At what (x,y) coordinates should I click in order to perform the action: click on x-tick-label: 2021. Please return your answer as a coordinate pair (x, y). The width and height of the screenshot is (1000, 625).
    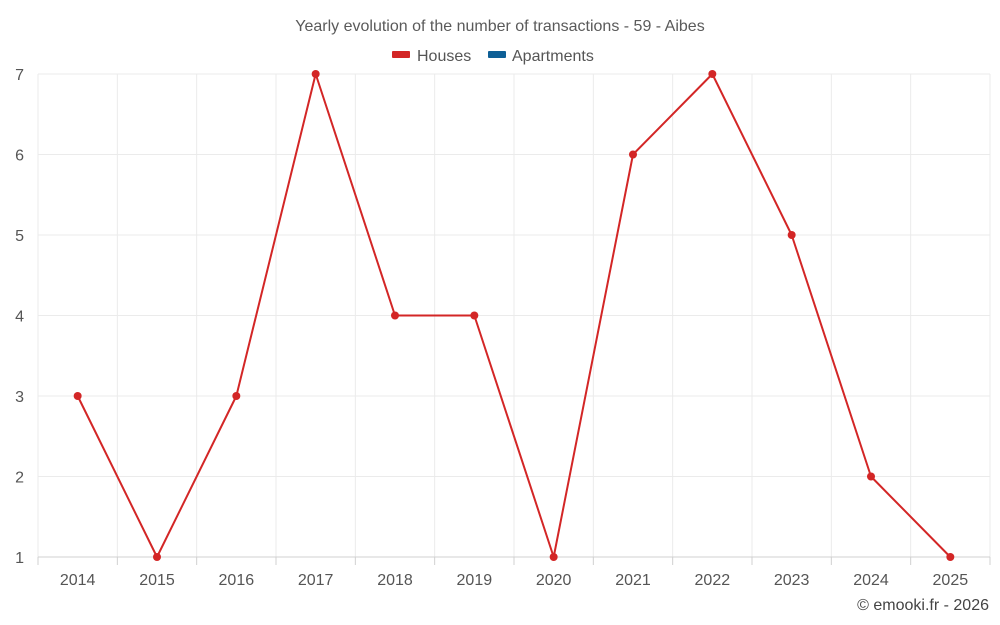
    Looking at the image, I should click on (633, 580).